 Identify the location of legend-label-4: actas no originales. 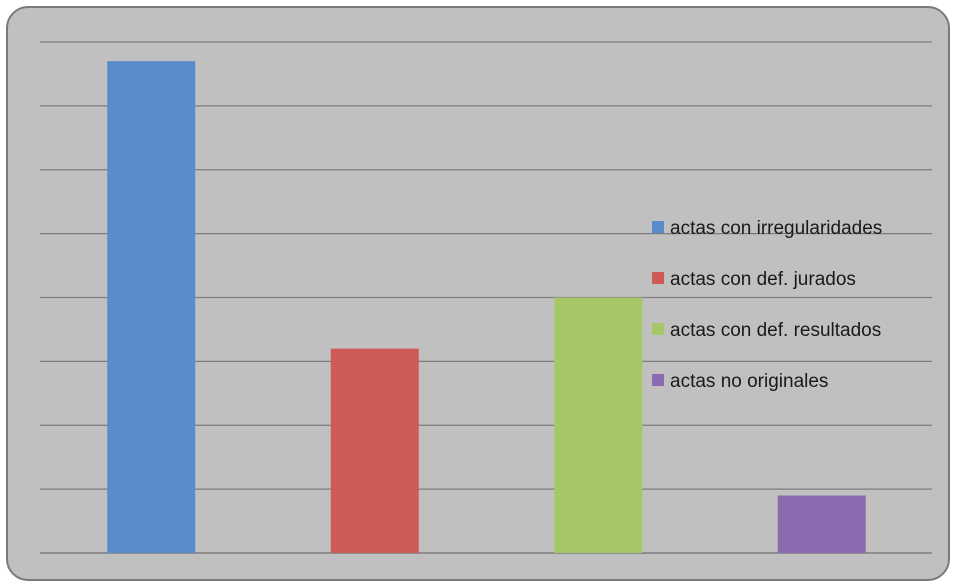
(749, 381).